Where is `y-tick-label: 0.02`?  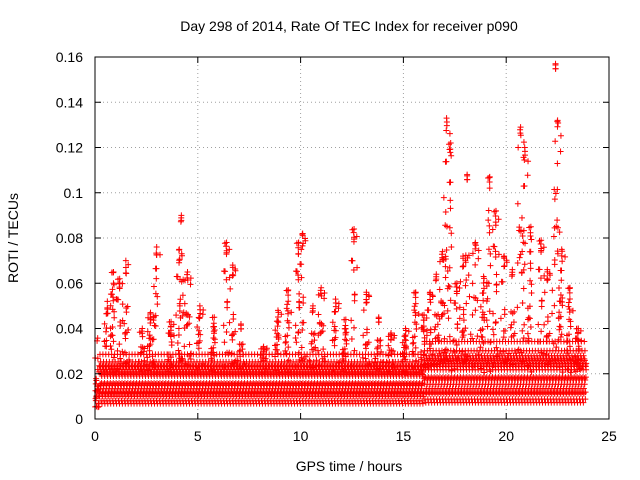
y-tick-label: 0.02 is located at coordinates (69, 374).